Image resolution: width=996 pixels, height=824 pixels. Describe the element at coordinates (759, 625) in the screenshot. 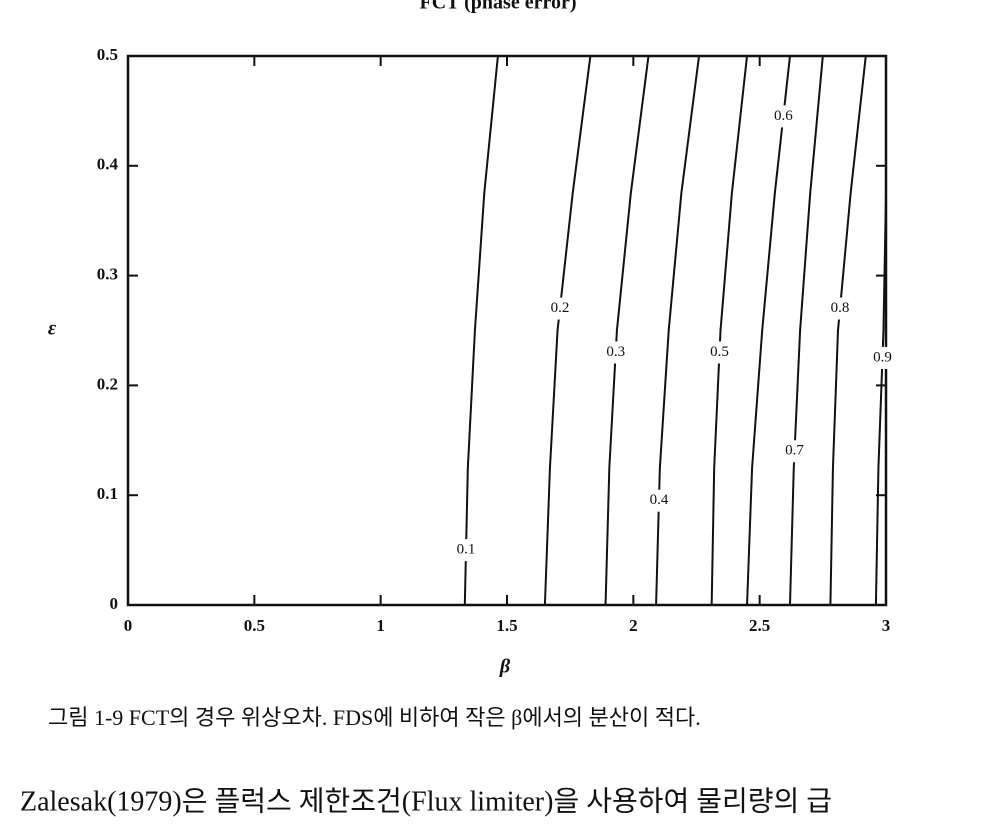

I see `x-tick-label: 2.5` at that location.